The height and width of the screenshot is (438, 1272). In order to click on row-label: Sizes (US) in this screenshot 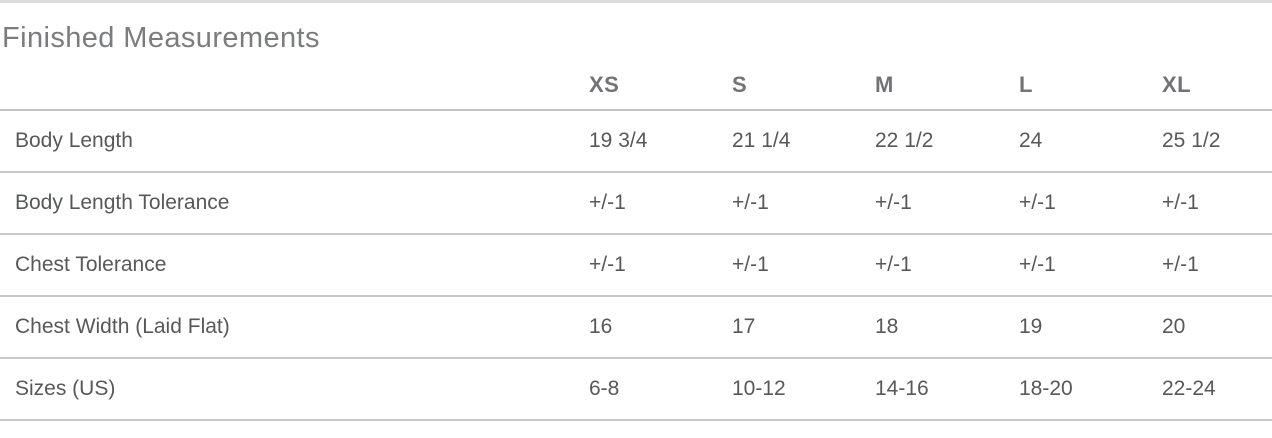, I will do `click(287, 389)`.